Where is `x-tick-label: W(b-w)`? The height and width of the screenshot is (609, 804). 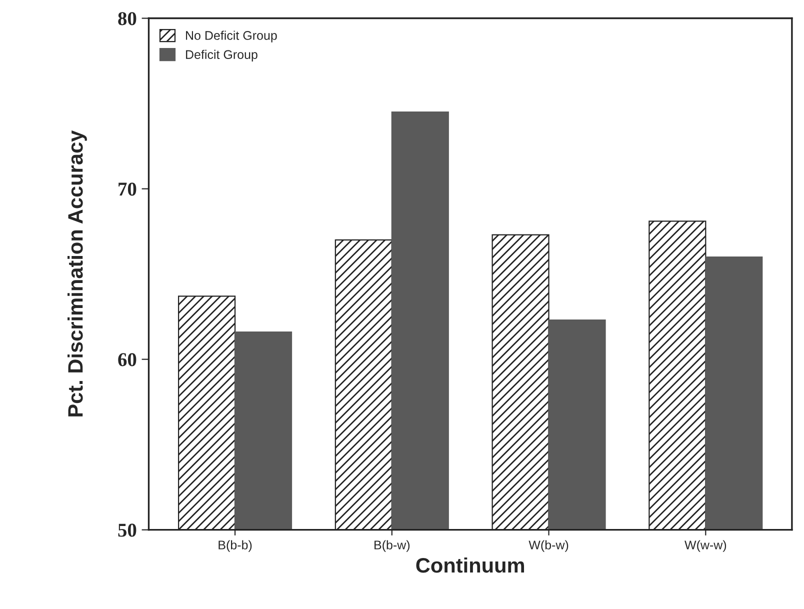 x-tick-label: W(b-w) is located at coordinates (548, 546).